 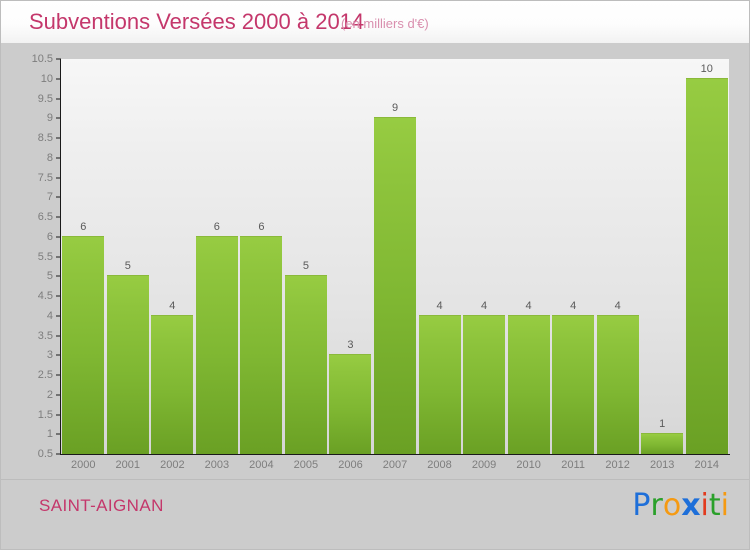 What do you see at coordinates (350, 345) in the screenshot?
I see `bar-value-label: 3` at bounding box center [350, 345].